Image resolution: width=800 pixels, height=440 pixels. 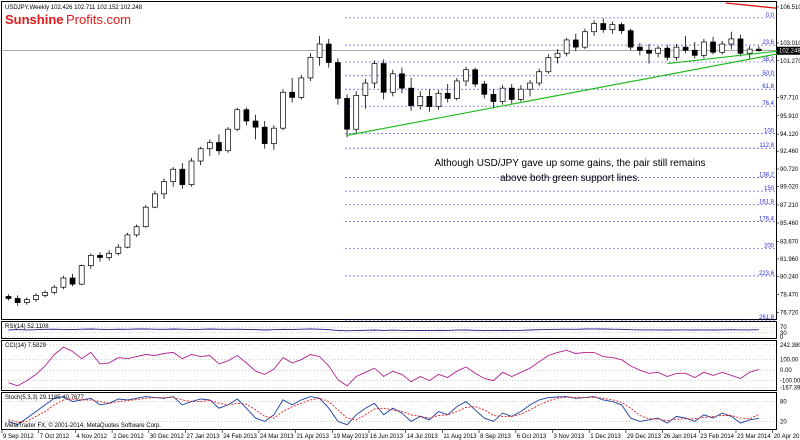 What do you see at coordinates (789, 98) in the screenshot?
I see `price-label-4: 97.710` at bounding box center [789, 98].